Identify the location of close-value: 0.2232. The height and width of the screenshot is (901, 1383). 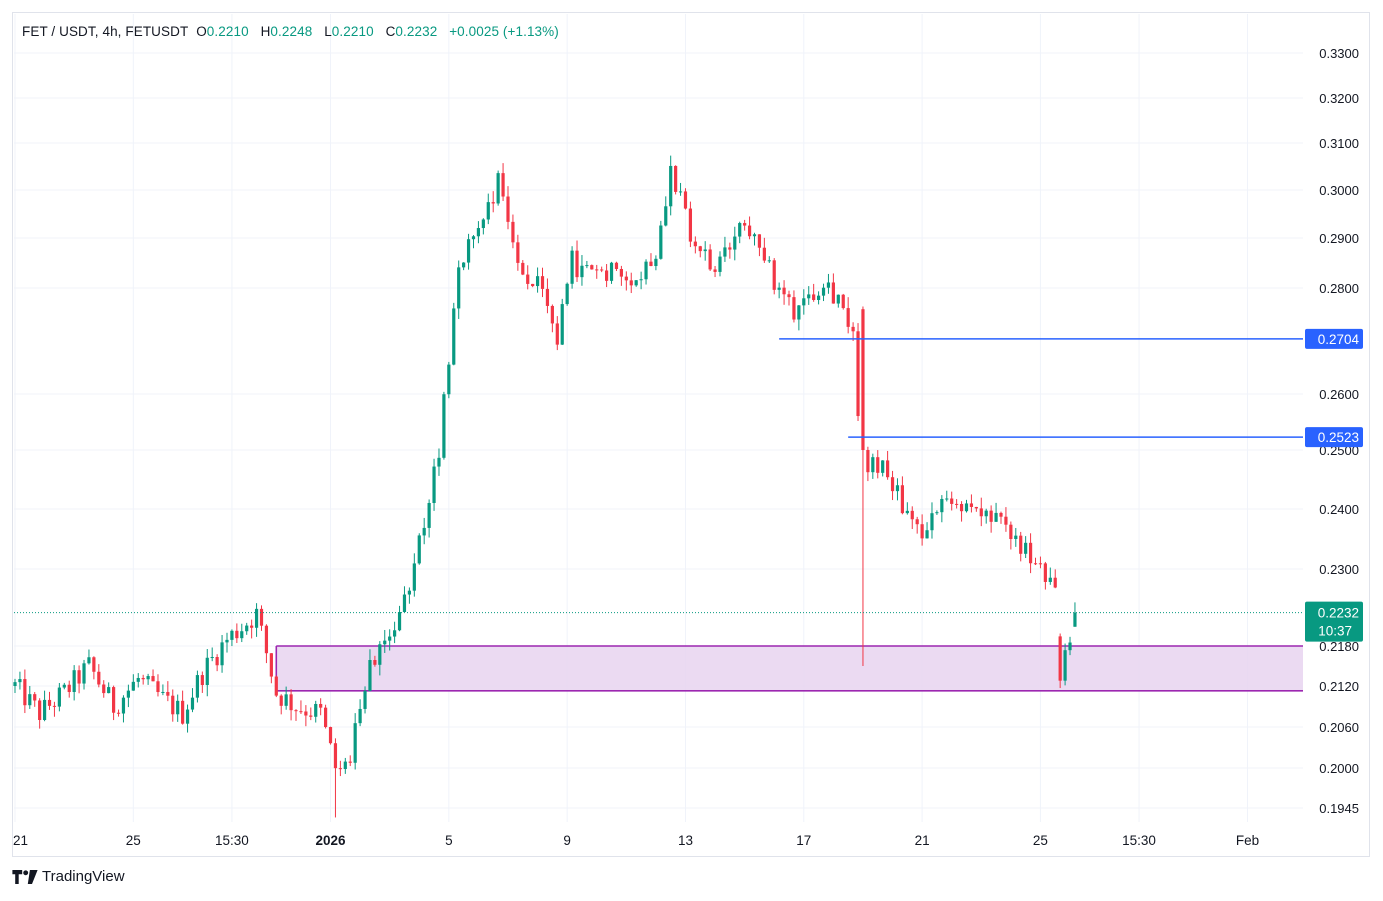
(416, 31).